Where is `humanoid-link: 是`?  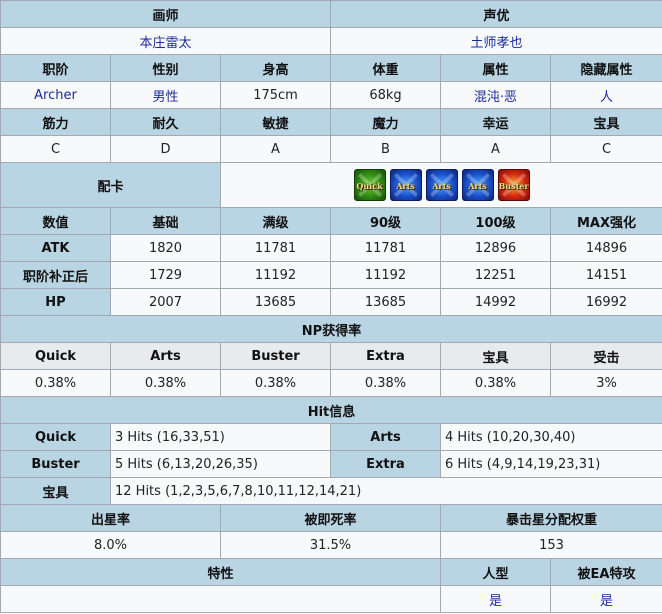 humanoid-link: 是 is located at coordinates (495, 601).